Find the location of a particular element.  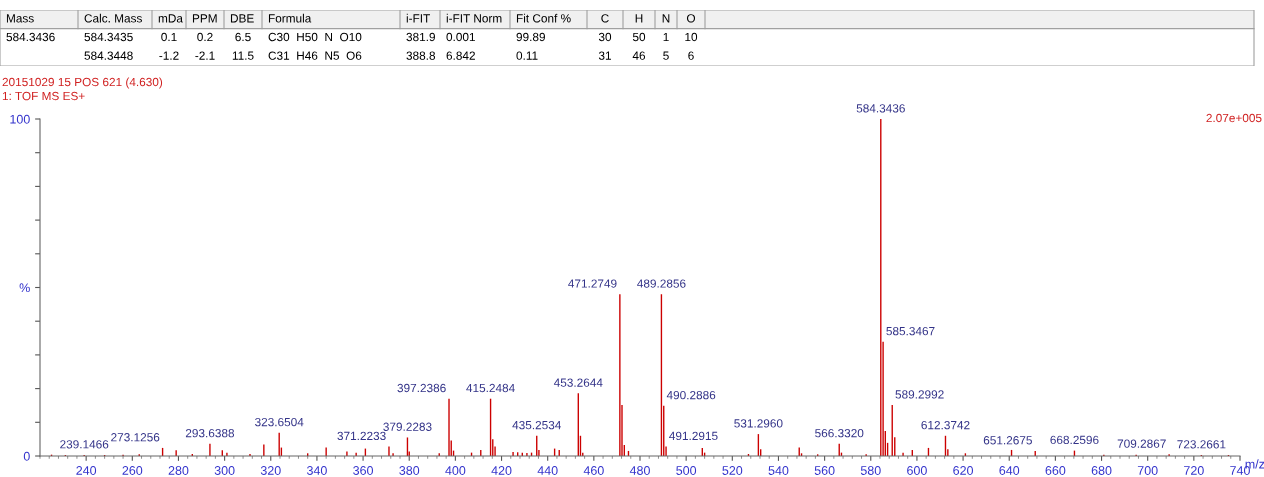

annotation: 489.2856 is located at coordinates (661, 283).